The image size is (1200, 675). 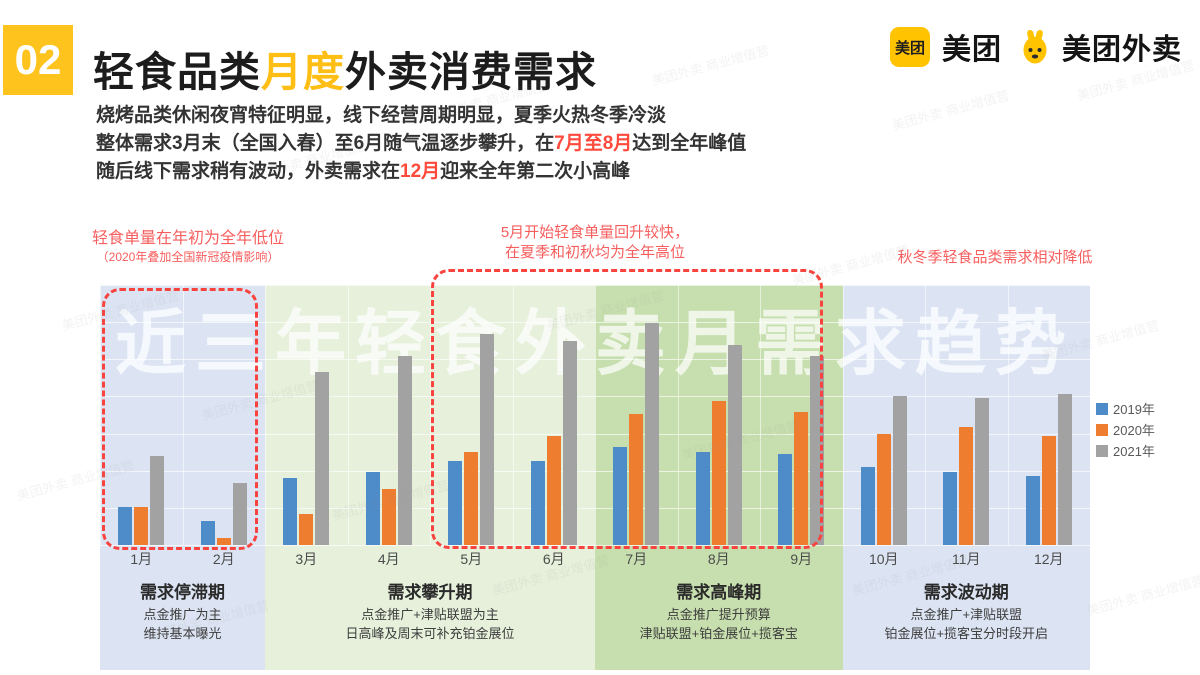 I want to click on period-desc-line: 点金推广+津贴联盟为主, so click(x=430, y=614).